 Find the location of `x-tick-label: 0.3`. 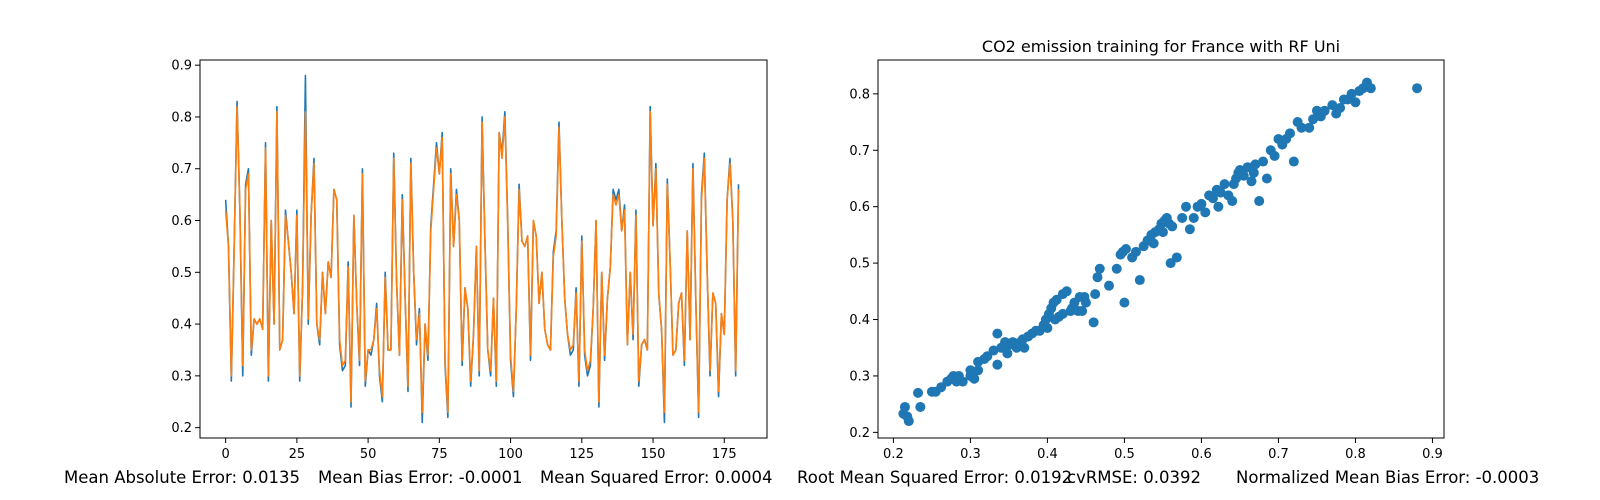

x-tick-label: 0.3 is located at coordinates (970, 454).